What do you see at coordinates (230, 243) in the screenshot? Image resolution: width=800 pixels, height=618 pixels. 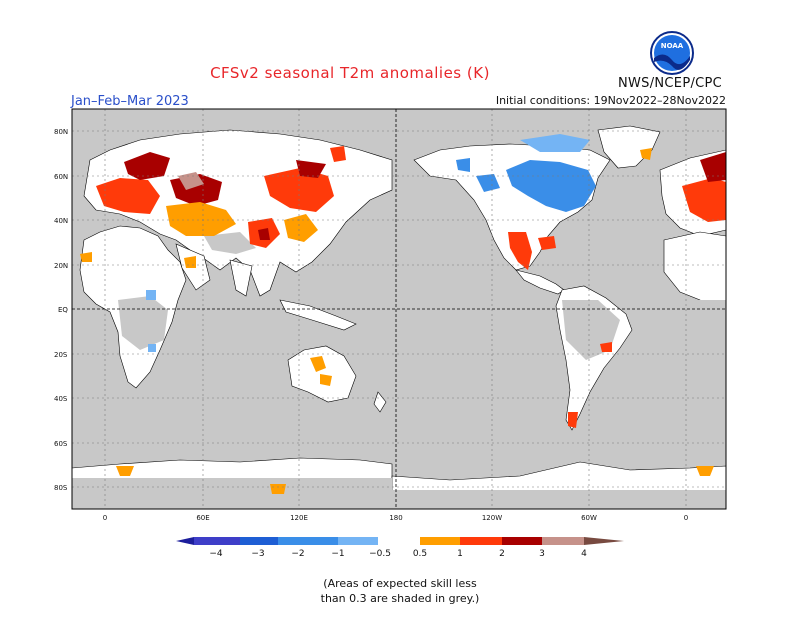 I see `low-skill-tibet` at bounding box center [230, 243].